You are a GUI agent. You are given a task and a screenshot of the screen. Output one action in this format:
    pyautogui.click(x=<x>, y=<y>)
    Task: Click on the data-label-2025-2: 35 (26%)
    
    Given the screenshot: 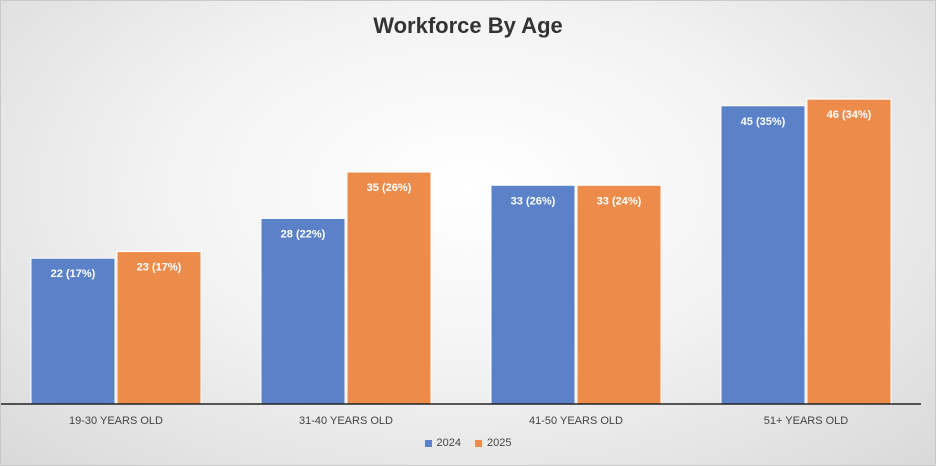 What is the action you would take?
    pyautogui.click(x=389, y=188)
    